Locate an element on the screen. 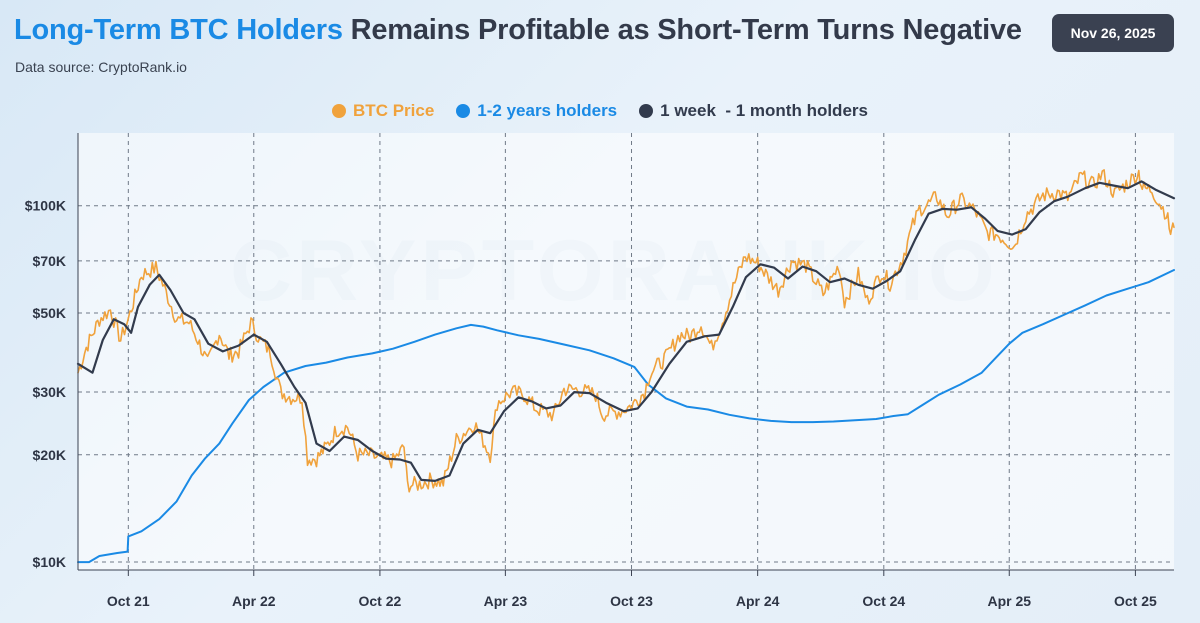 Image resolution: width=1200 pixels, height=623 pixels. legend-item-short-term: 1 week - 1 month holders is located at coordinates (753, 111).